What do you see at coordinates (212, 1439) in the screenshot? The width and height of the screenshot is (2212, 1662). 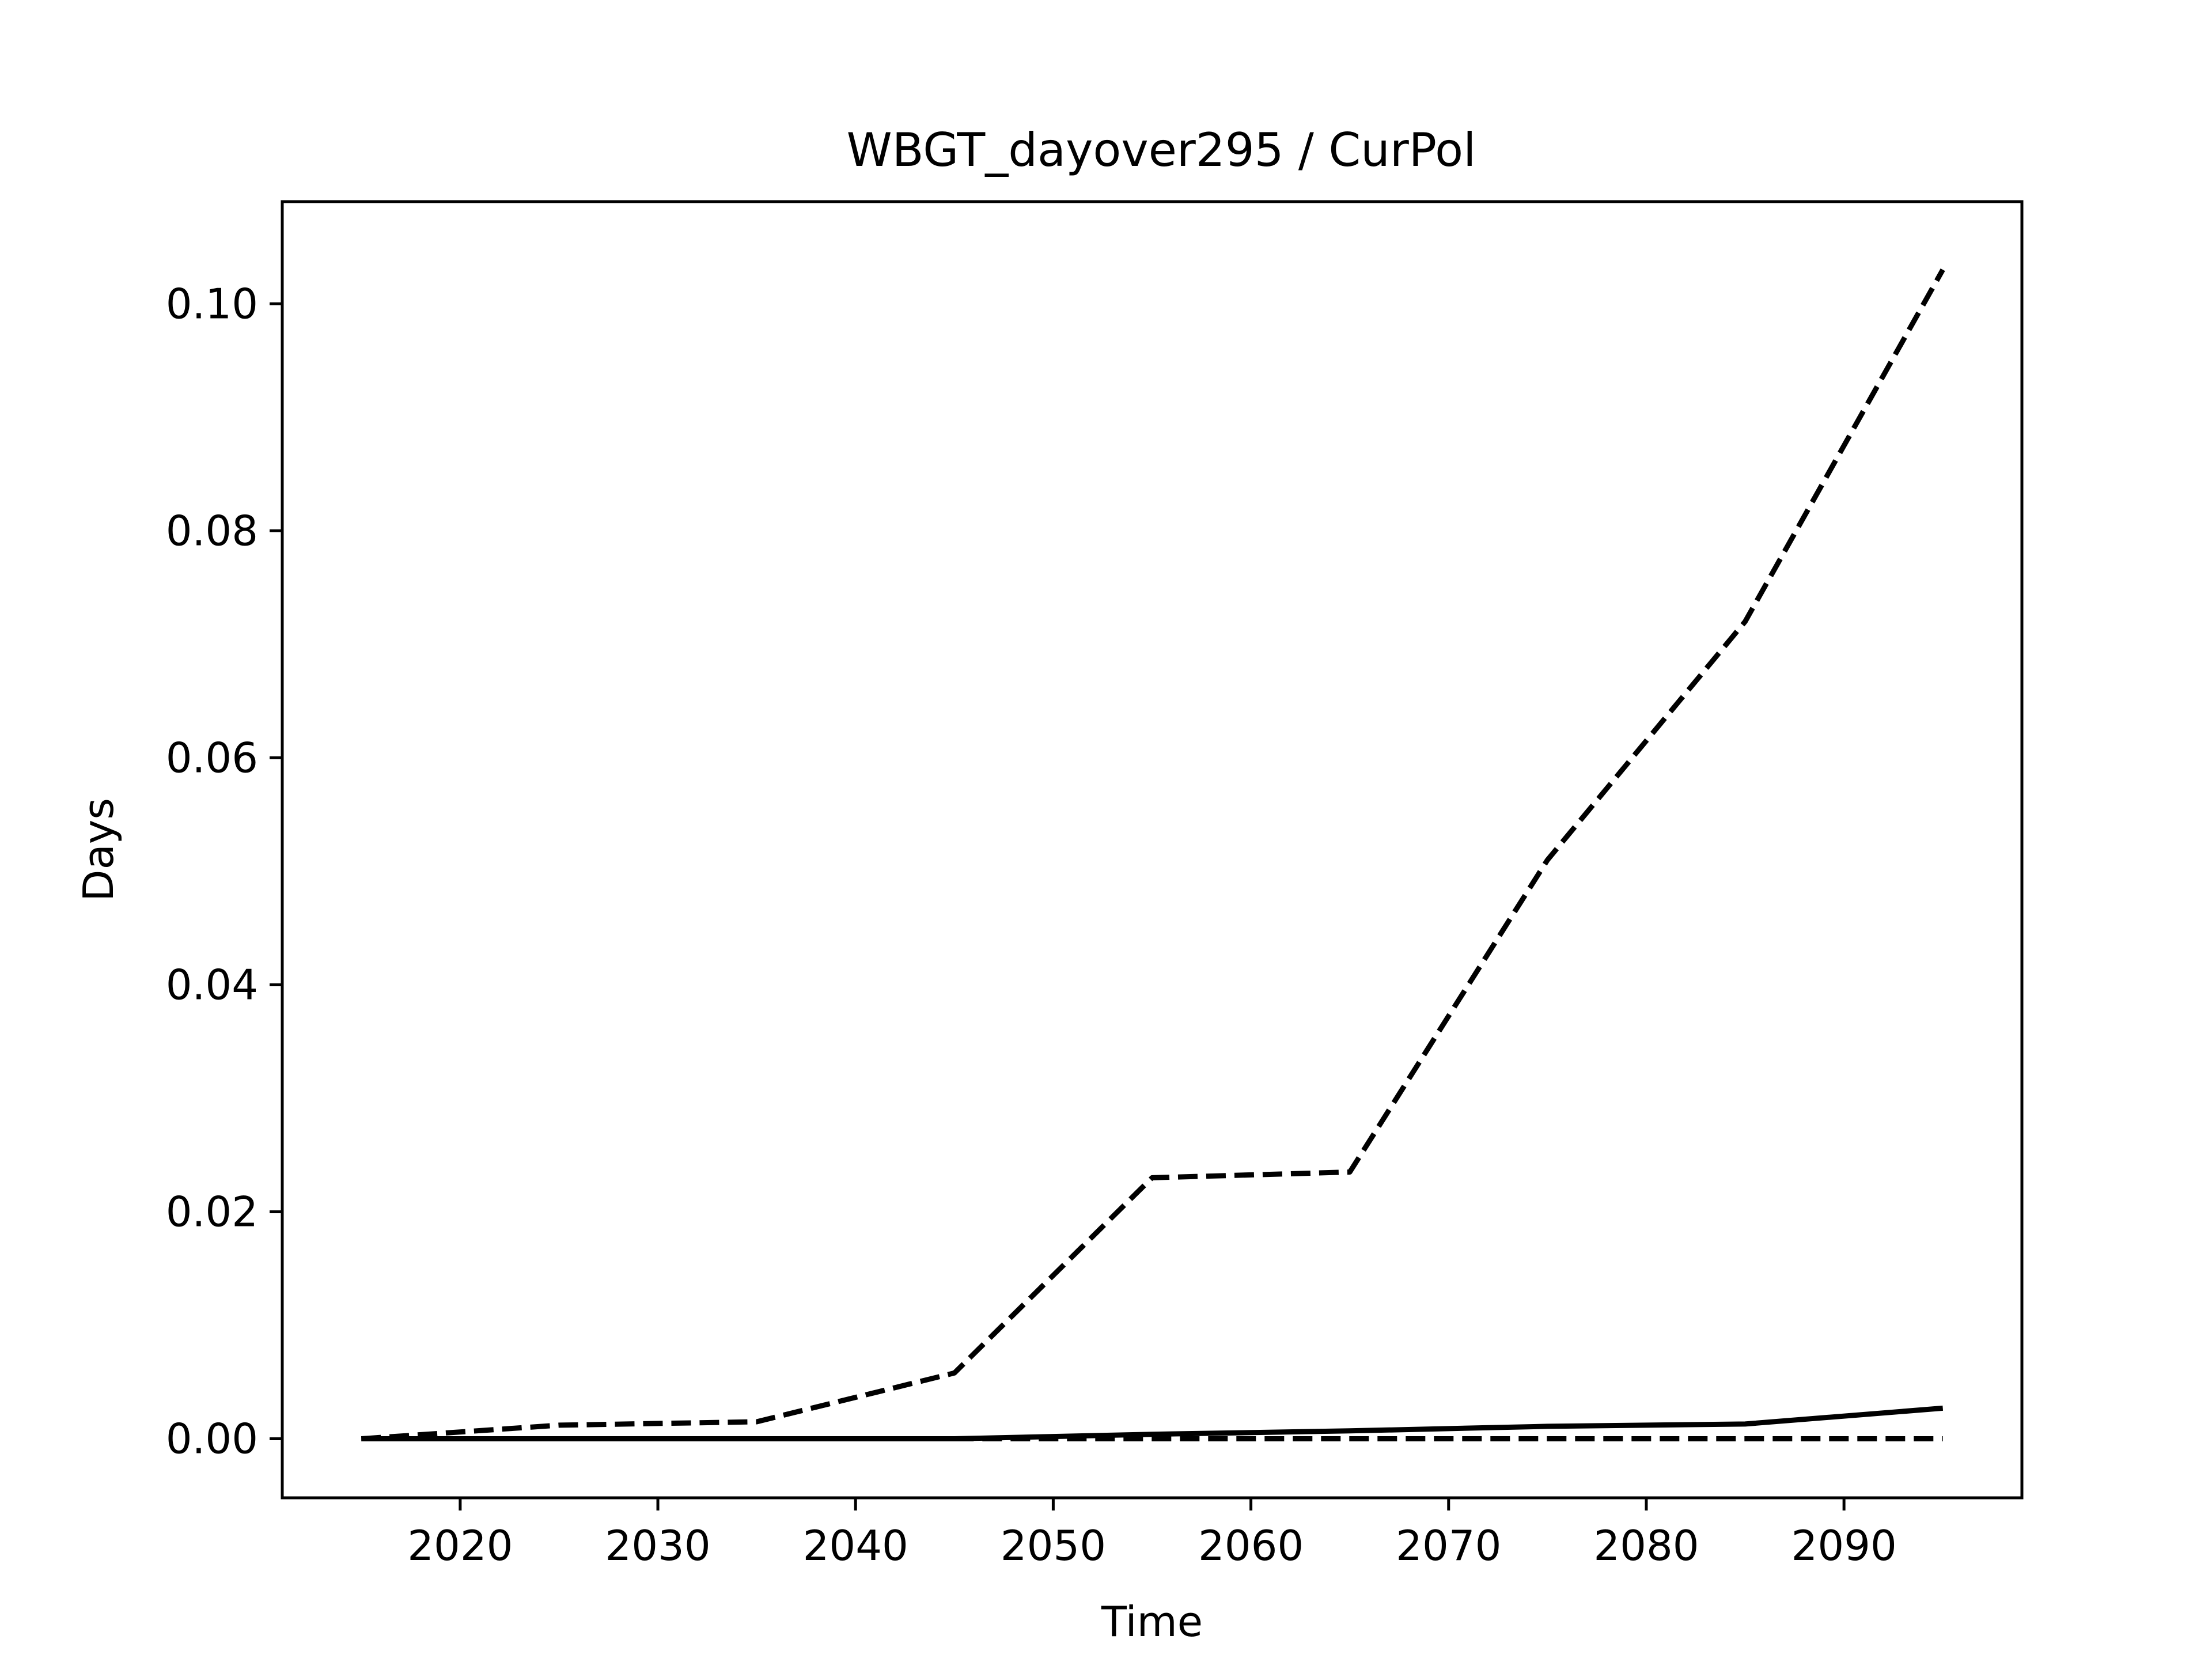 I see `y-tick-label: 0.00` at bounding box center [212, 1439].